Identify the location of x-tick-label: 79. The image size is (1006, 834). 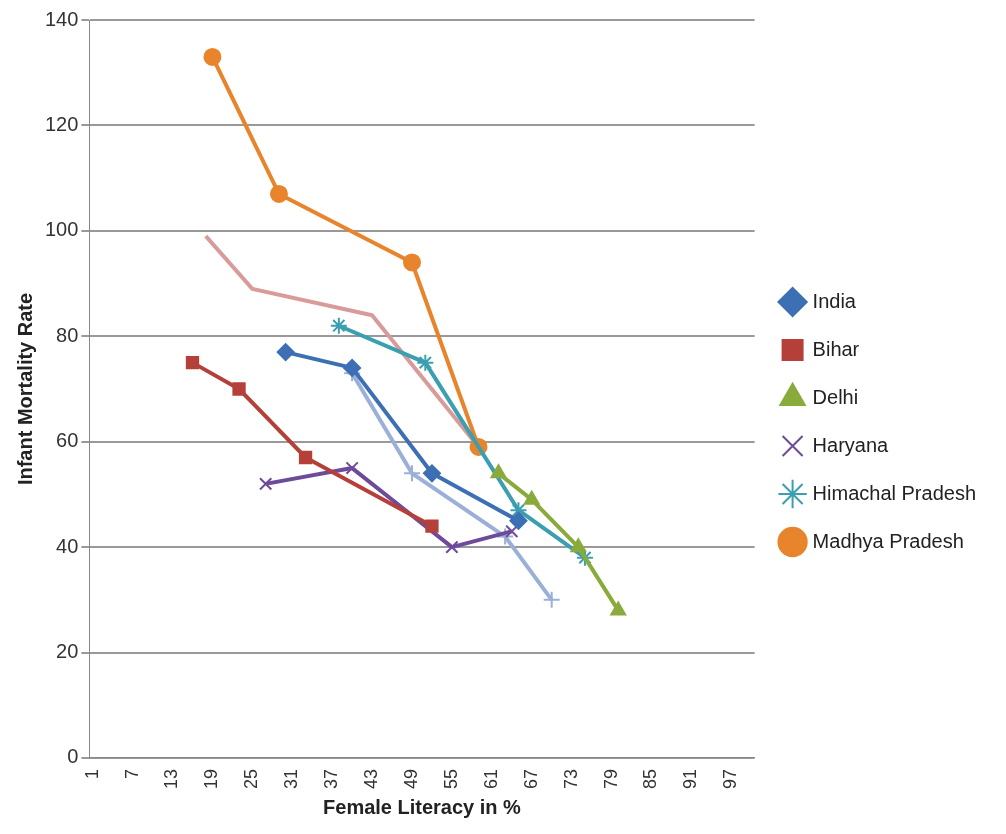
(610, 779).